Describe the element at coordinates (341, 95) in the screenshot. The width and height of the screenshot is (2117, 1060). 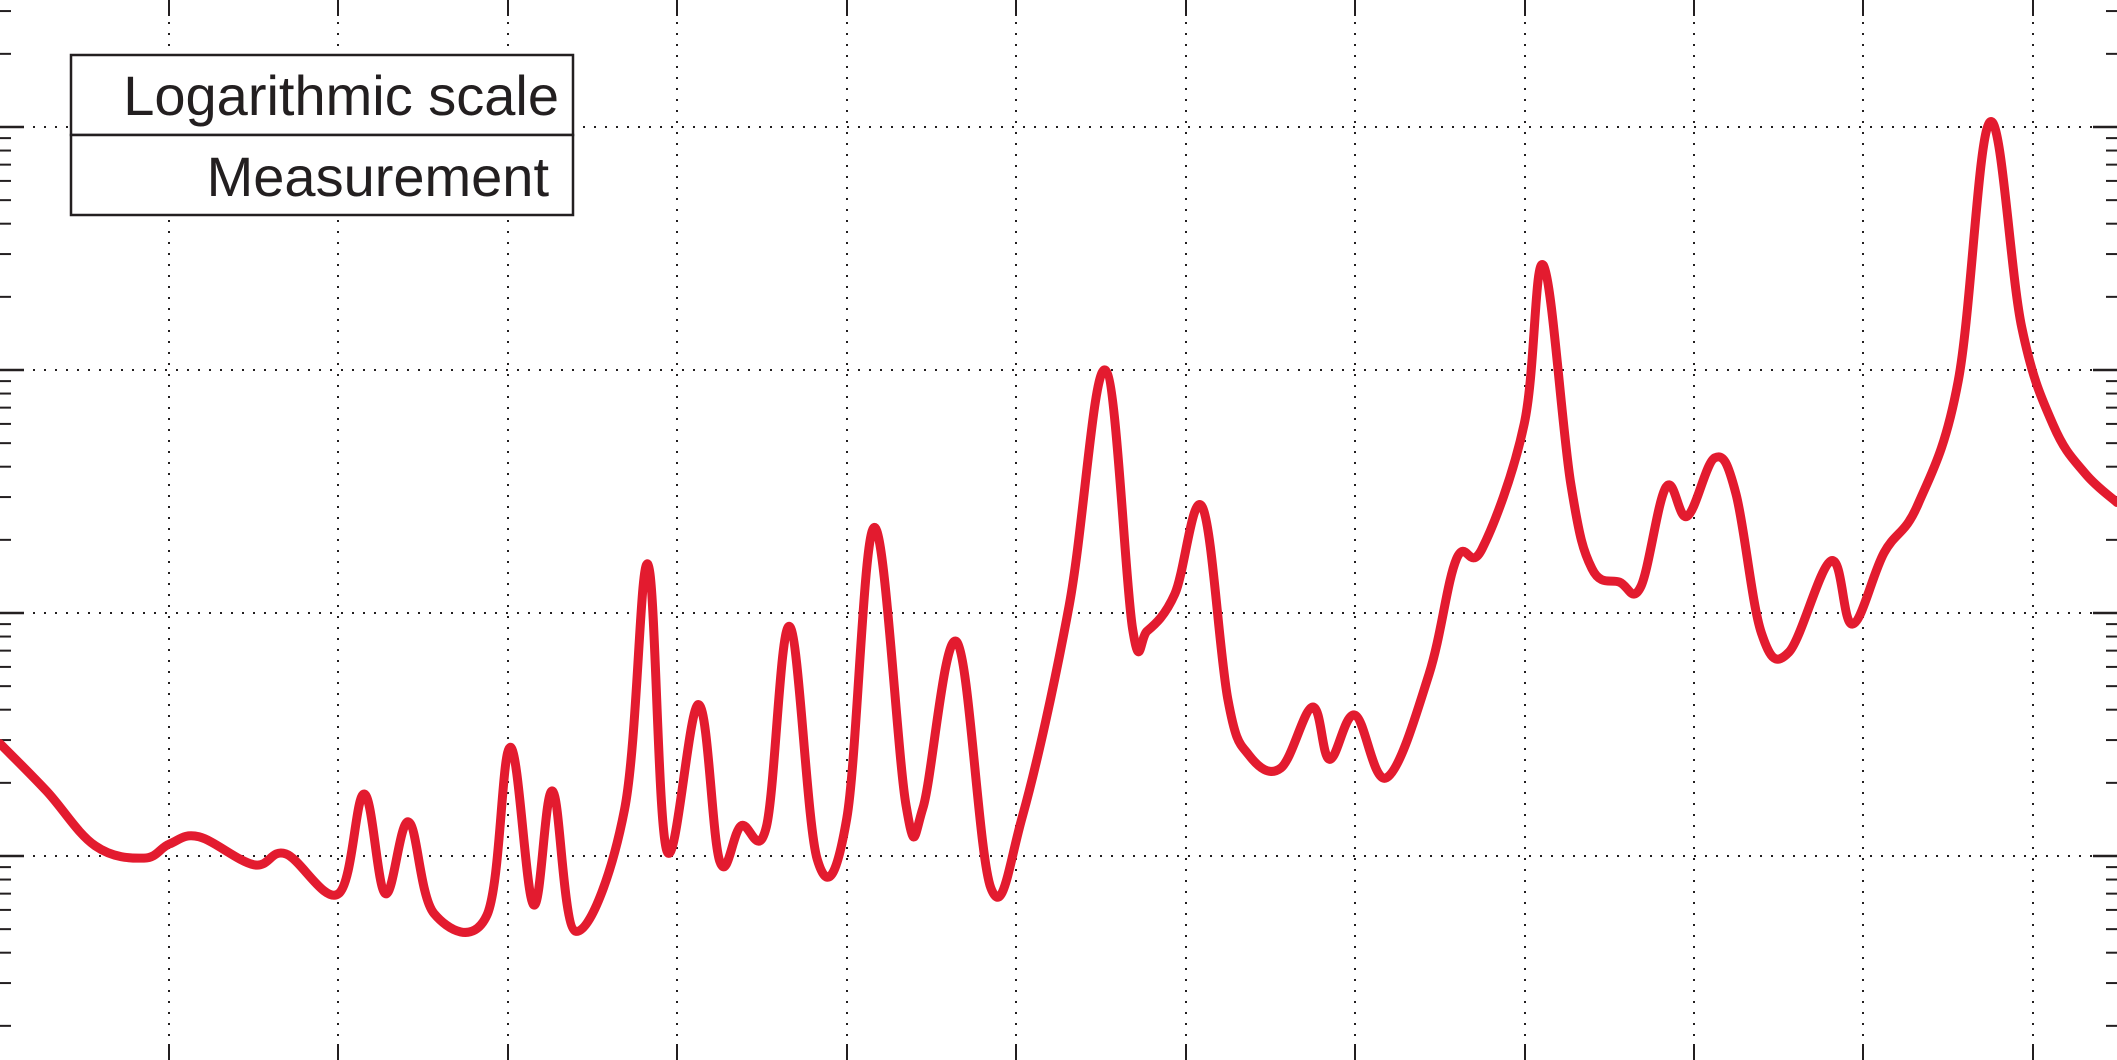
I see `legend-entry-logarithmic-scale: Logarithmic scale` at that location.